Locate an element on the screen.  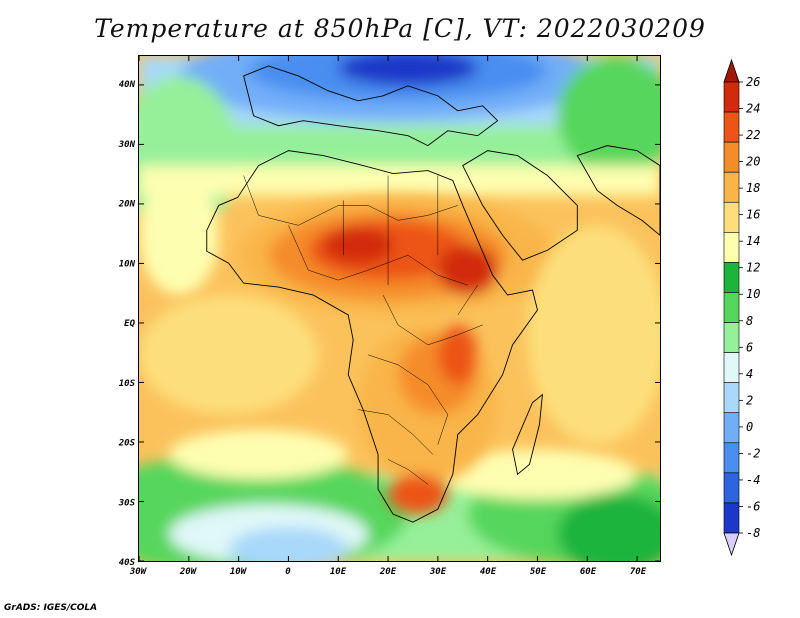
lon-label: 0 is located at coordinates (288, 572).